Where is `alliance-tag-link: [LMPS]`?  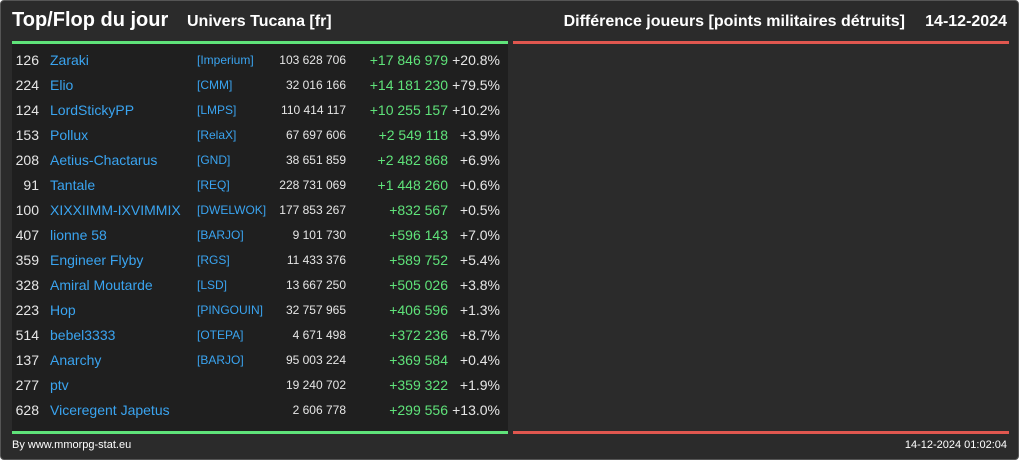 alliance-tag-link: [LMPS] is located at coordinates (217, 110).